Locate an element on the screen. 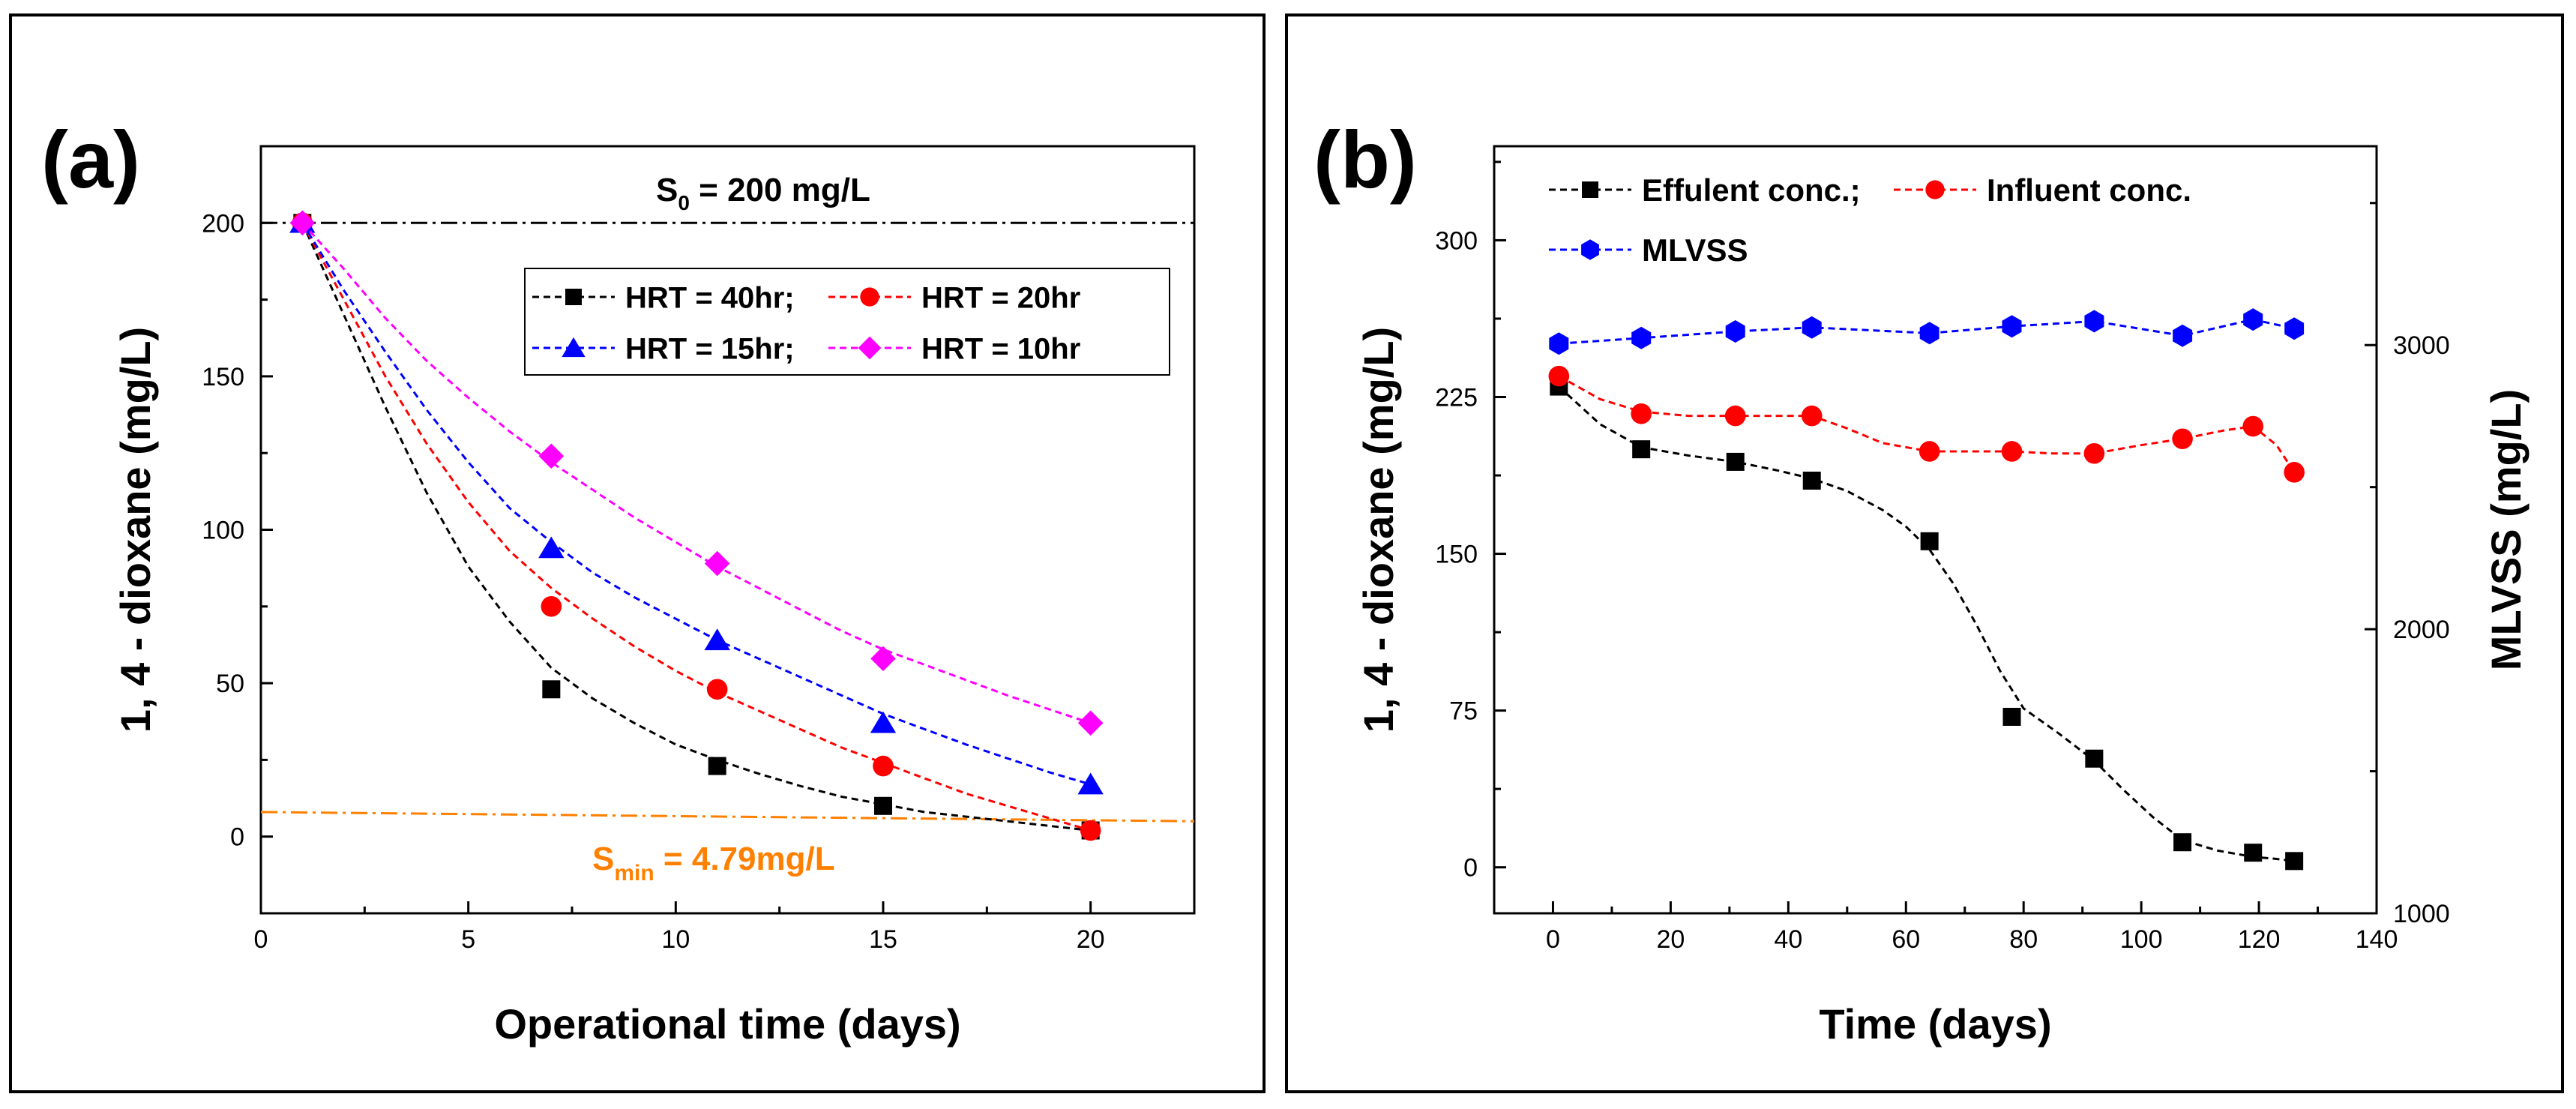 The height and width of the screenshot is (1109, 2576). legend-label-hrt20: HRT = 20hr is located at coordinates (1000, 297).